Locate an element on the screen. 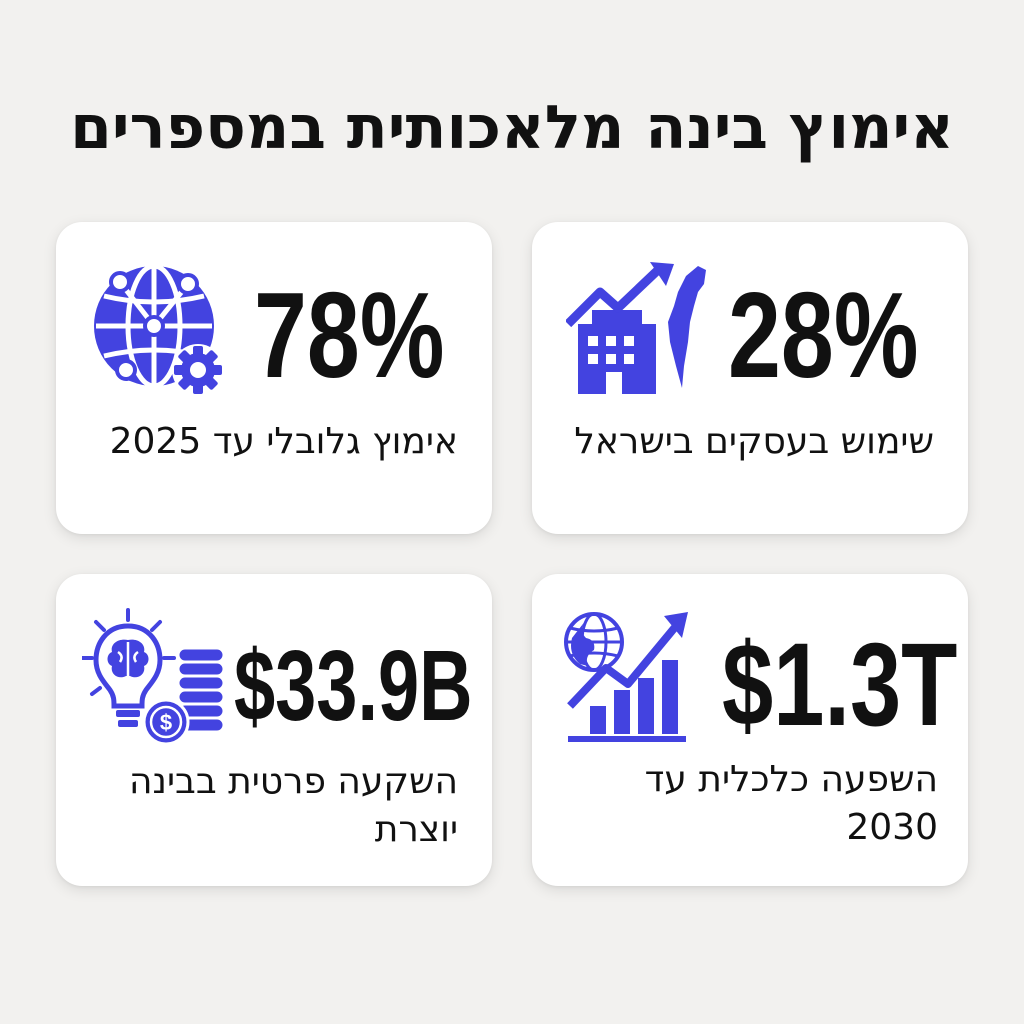 Image resolution: width=1024 pixels, height=1024 pixels. lightbulb-brain-coins-icon: $ is located at coordinates (154, 677).